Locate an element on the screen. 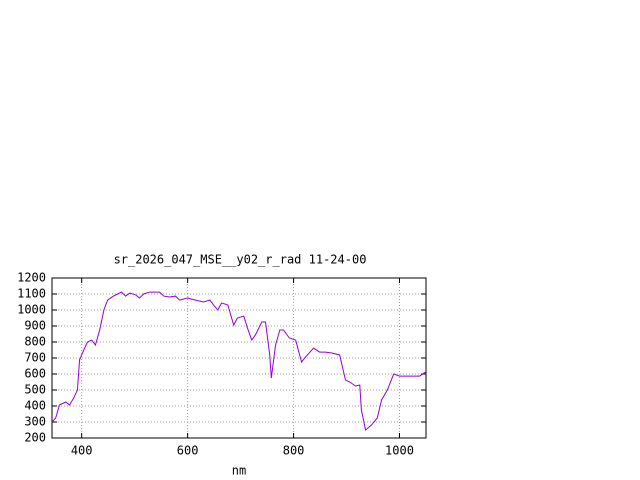 The image size is (640, 480). y-tick-label: 400 is located at coordinates (35, 406).